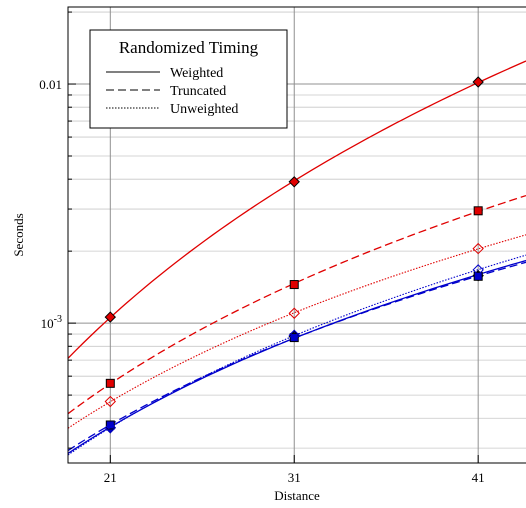 The height and width of the screenshot is (508, 526). Describe the element at coordinates (51, 322) in the screenshot. I see `y-tick-label: 10-3` at that location.